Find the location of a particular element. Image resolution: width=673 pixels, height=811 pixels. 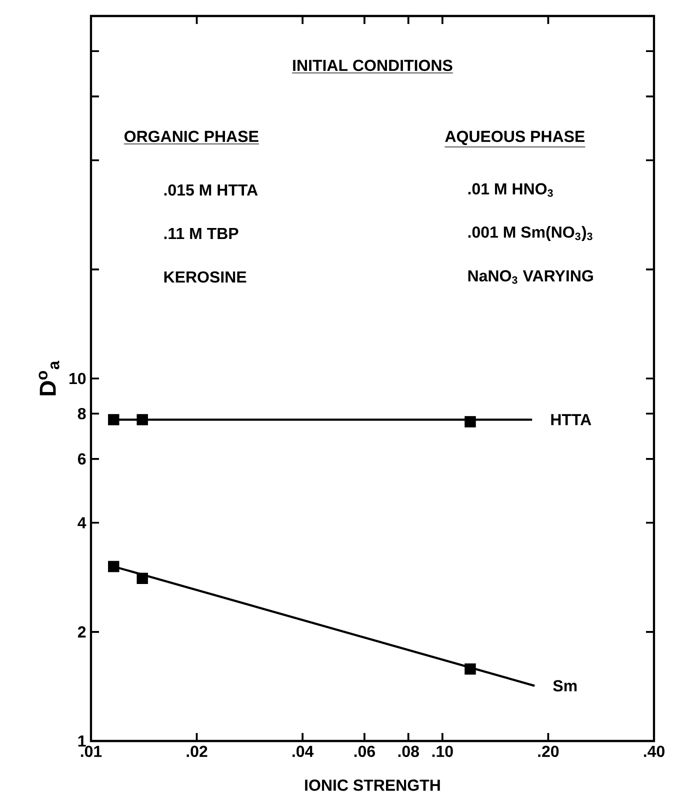

x-tick-label: .08 is located at coordinates (408, 752).